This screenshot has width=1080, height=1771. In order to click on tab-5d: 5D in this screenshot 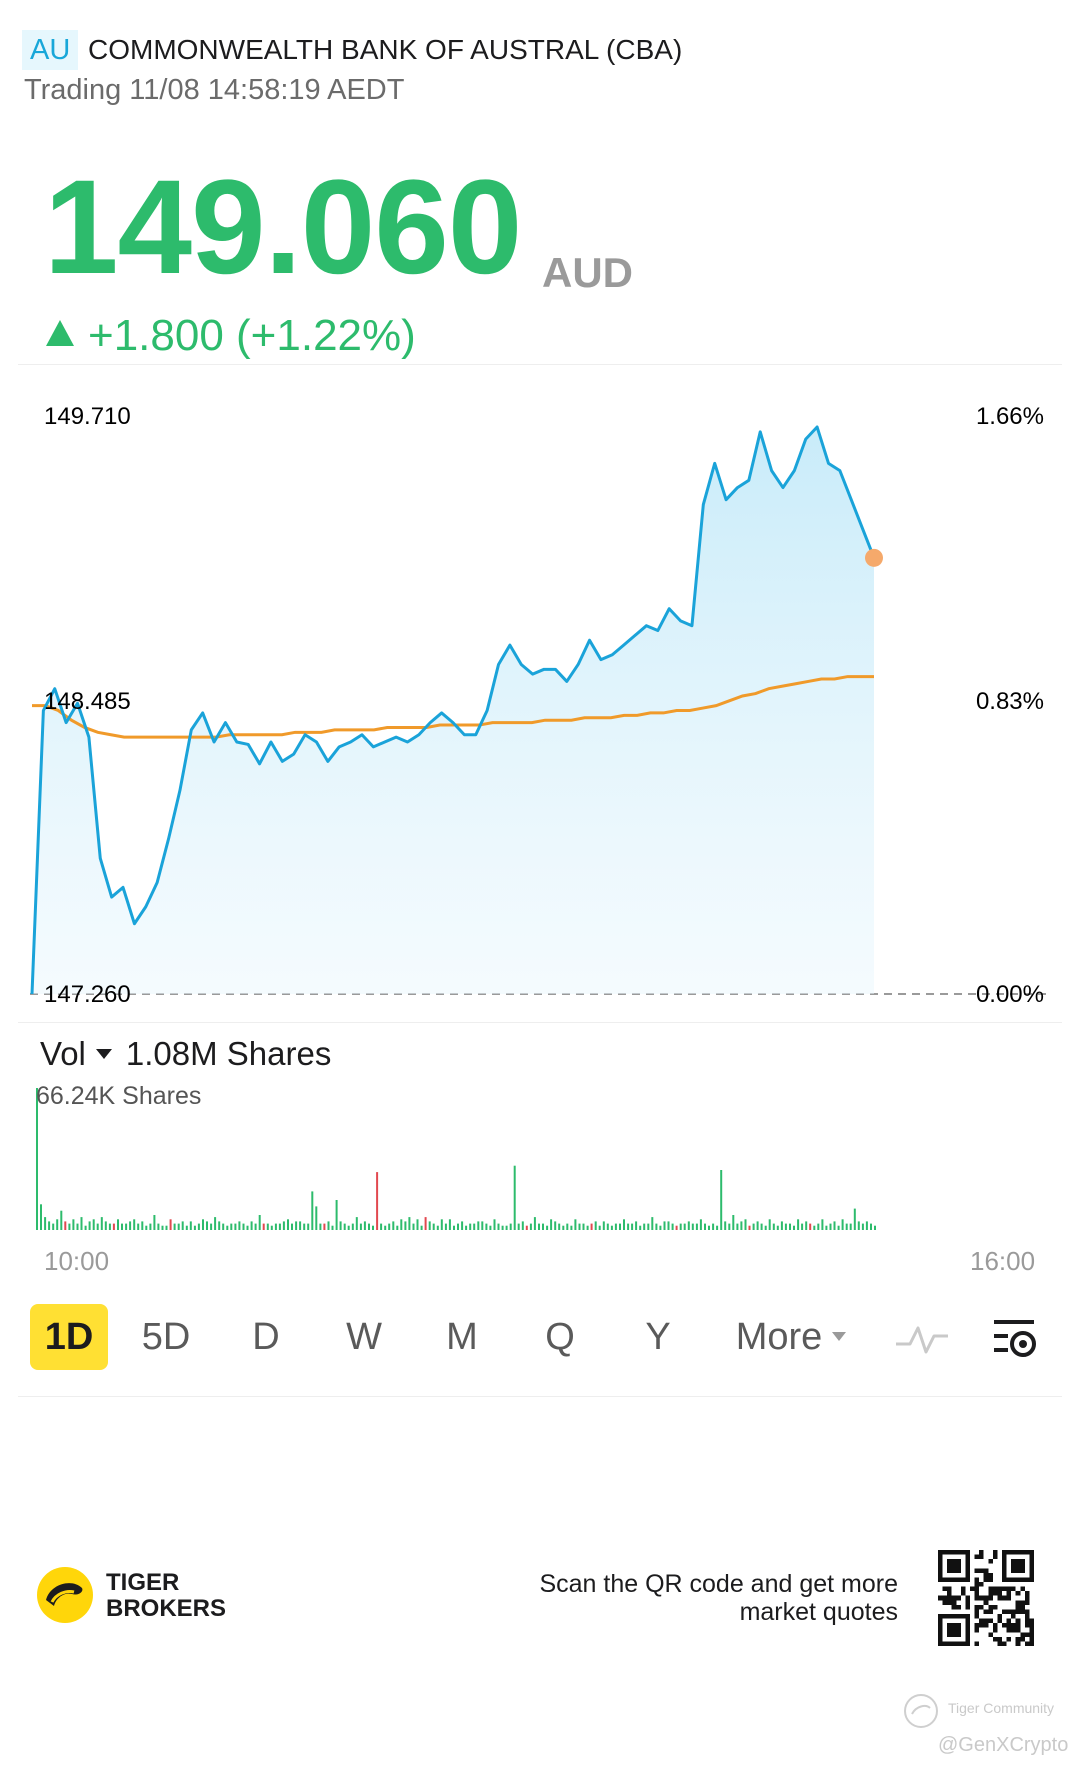, I will do `click(166, 1337)`.